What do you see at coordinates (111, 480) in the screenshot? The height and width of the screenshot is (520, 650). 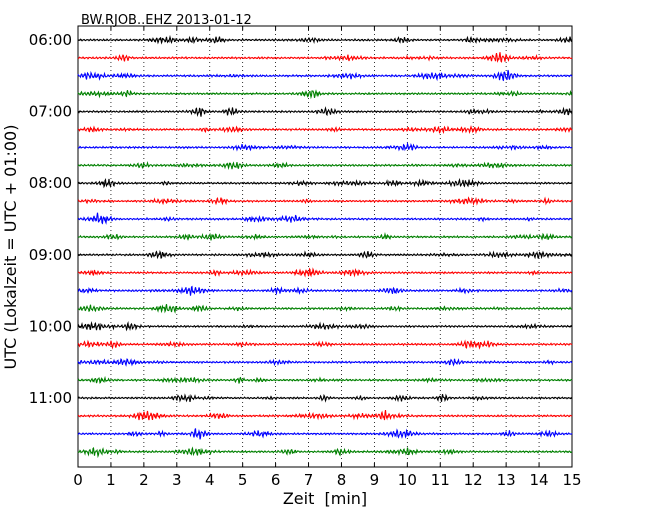 I see `x-tick-label: 1` at bounding box center [111, 480].